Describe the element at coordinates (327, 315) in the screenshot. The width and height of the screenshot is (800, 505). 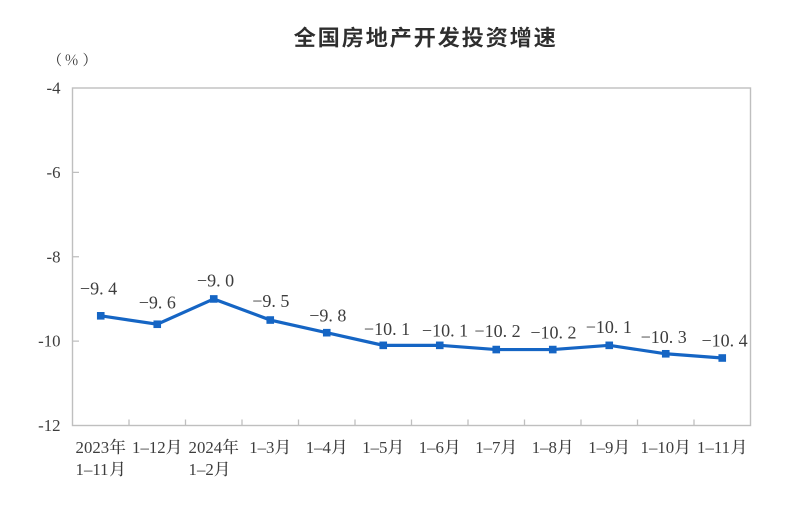
I see `svg-text: −9. 8` at that location.